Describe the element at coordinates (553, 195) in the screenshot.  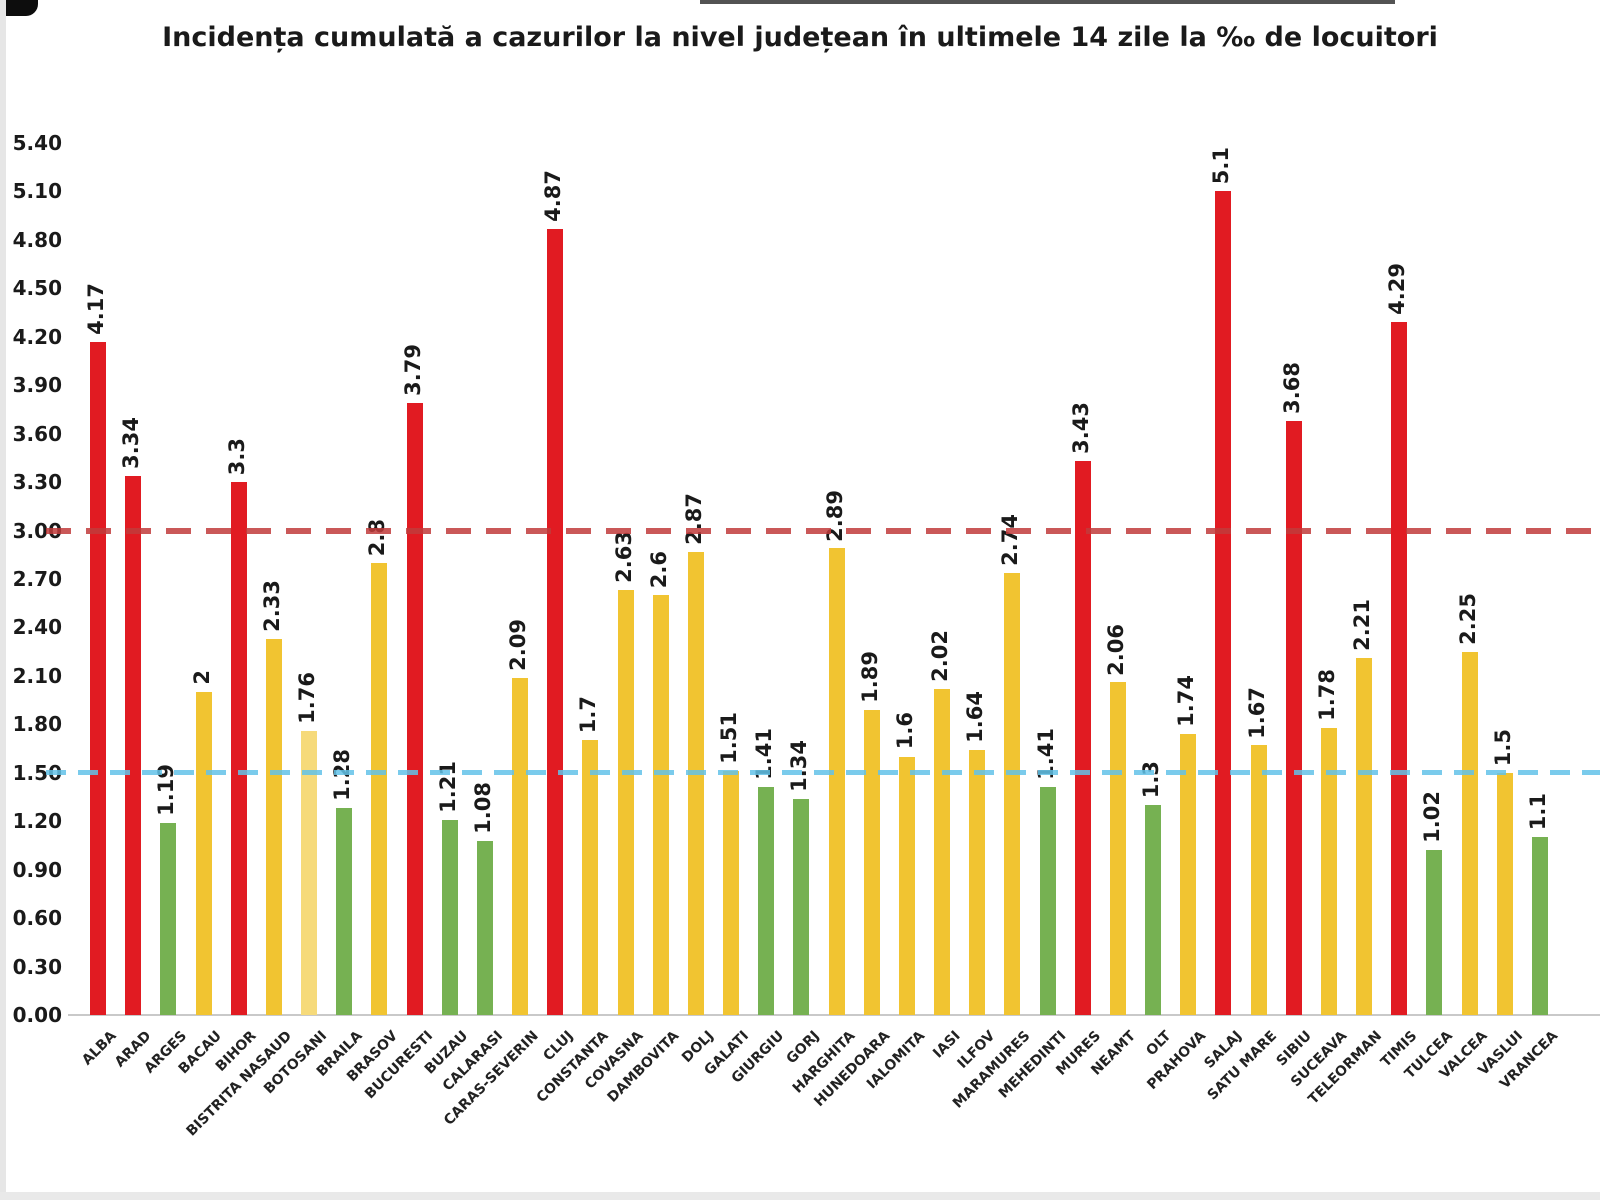
I see `bar-value-label: 4.87` at that location.